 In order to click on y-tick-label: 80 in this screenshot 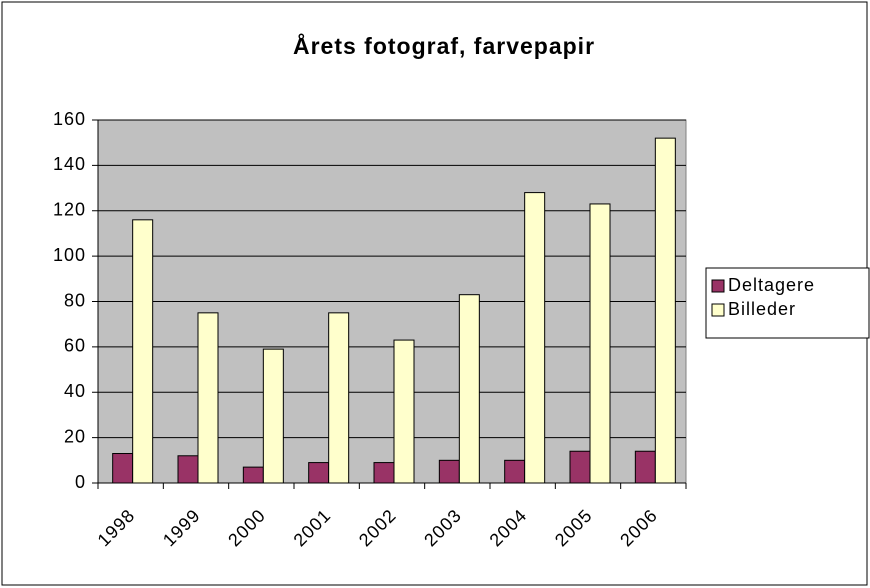, I will do `click(75, 300)`.